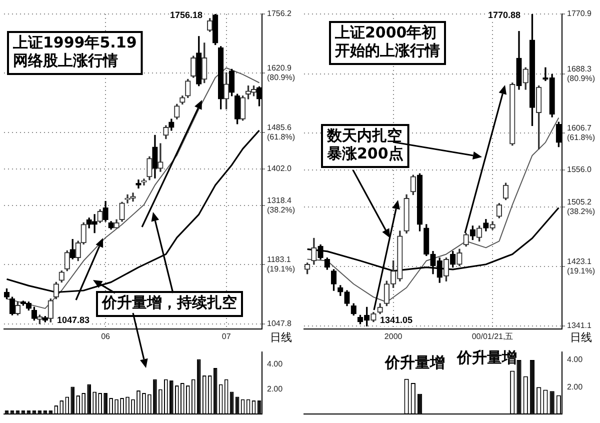 This screenshot has width=600, height=423. I want to click on x-tick-label: 06, so click(106, 337).